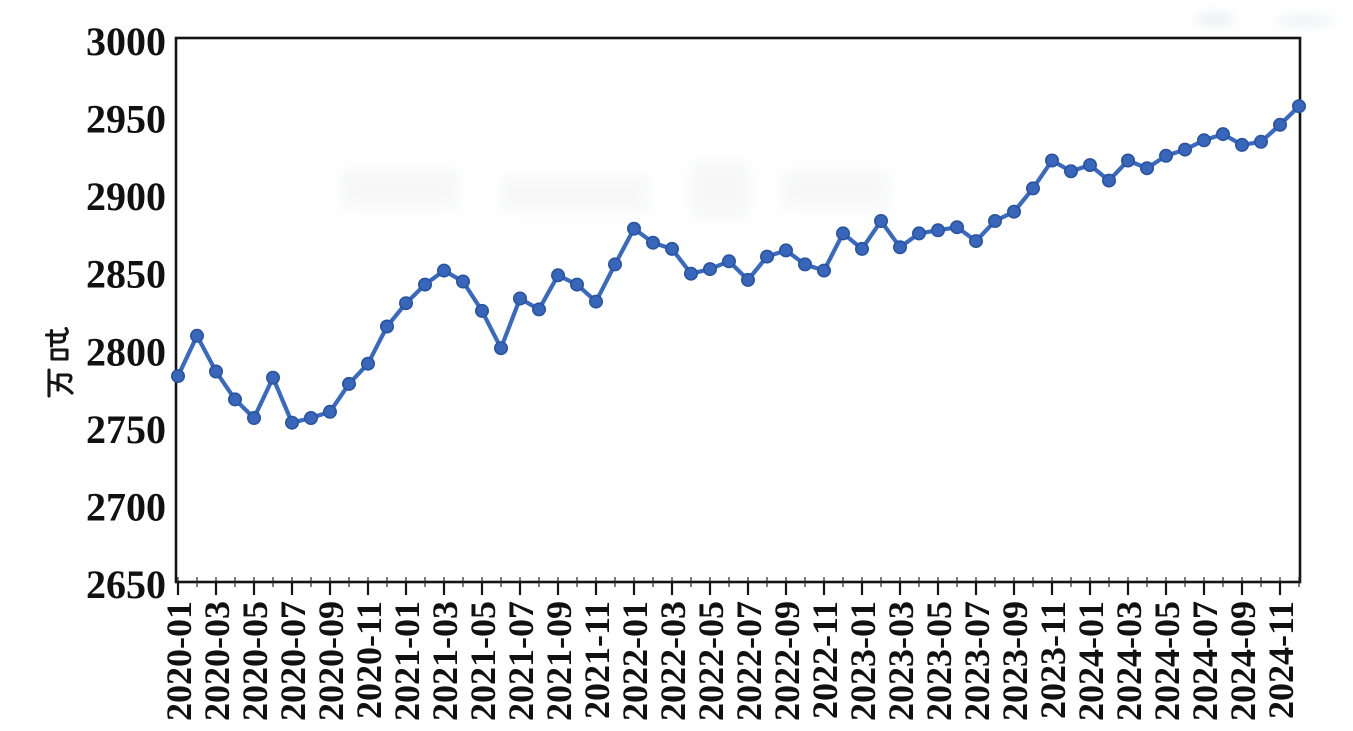 Image resolution: width=1353 pixels, height=731 pixels. What do you see at coordinates (483, 661) in the screenshot?
I see `x-axis-tick-label: 2021-05` at bounding box center [483, 661].